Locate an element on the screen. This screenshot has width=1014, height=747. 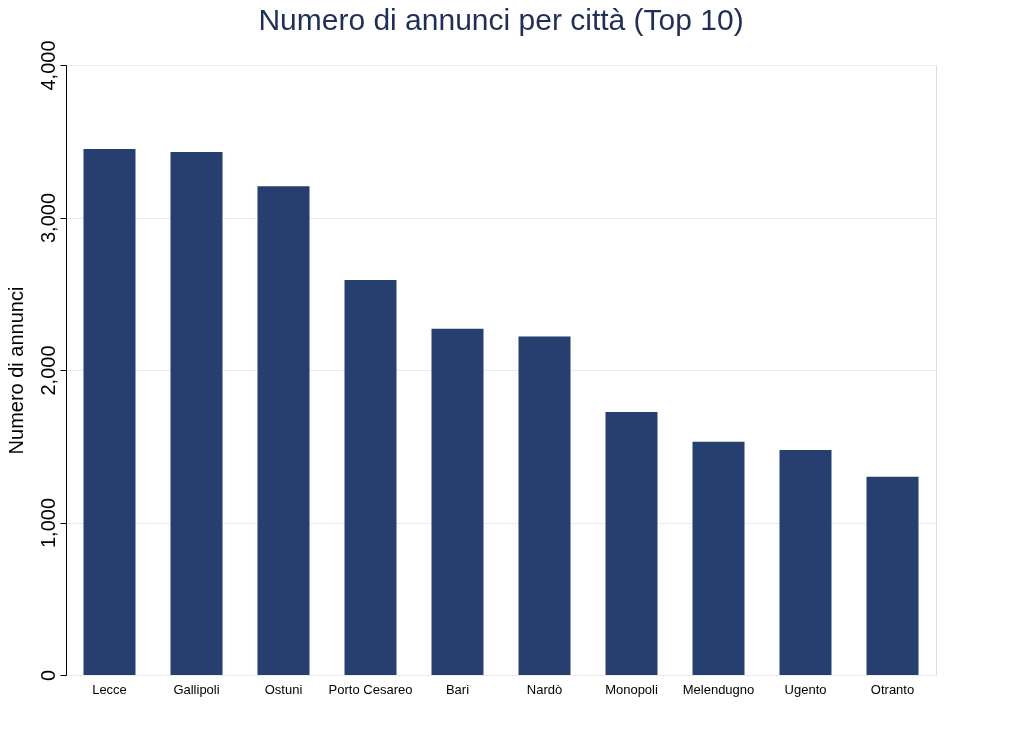
x-tick-label: Nardò is located at coordinates (544, 689).